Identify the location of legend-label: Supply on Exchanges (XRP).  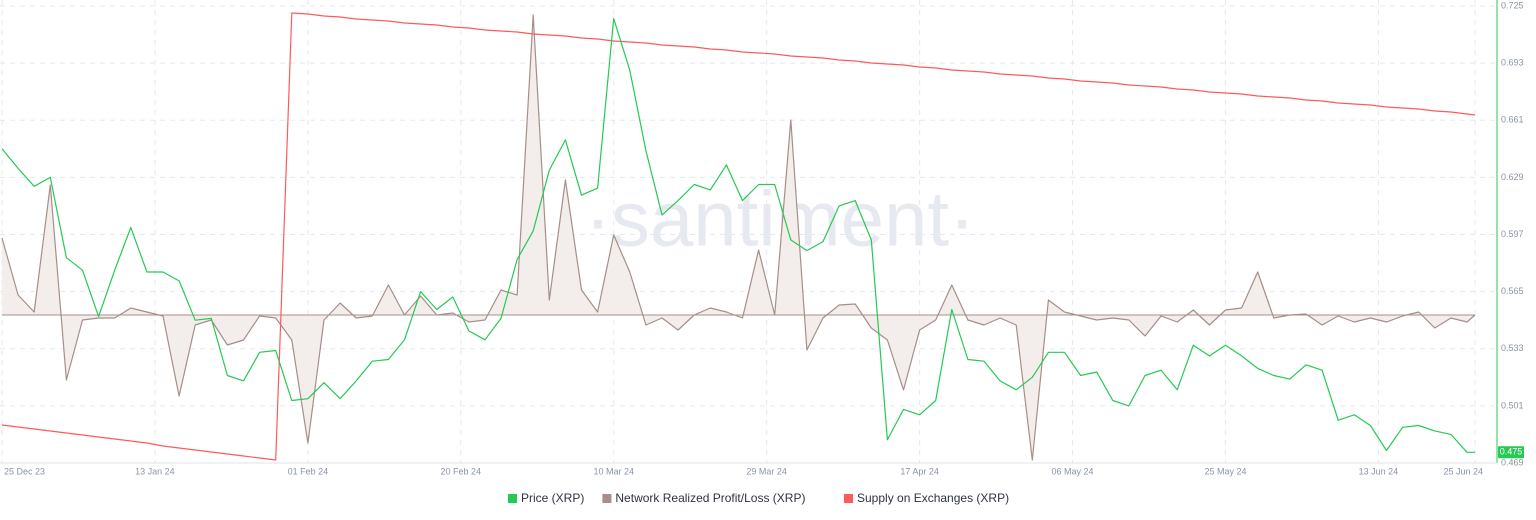
(933, 498).